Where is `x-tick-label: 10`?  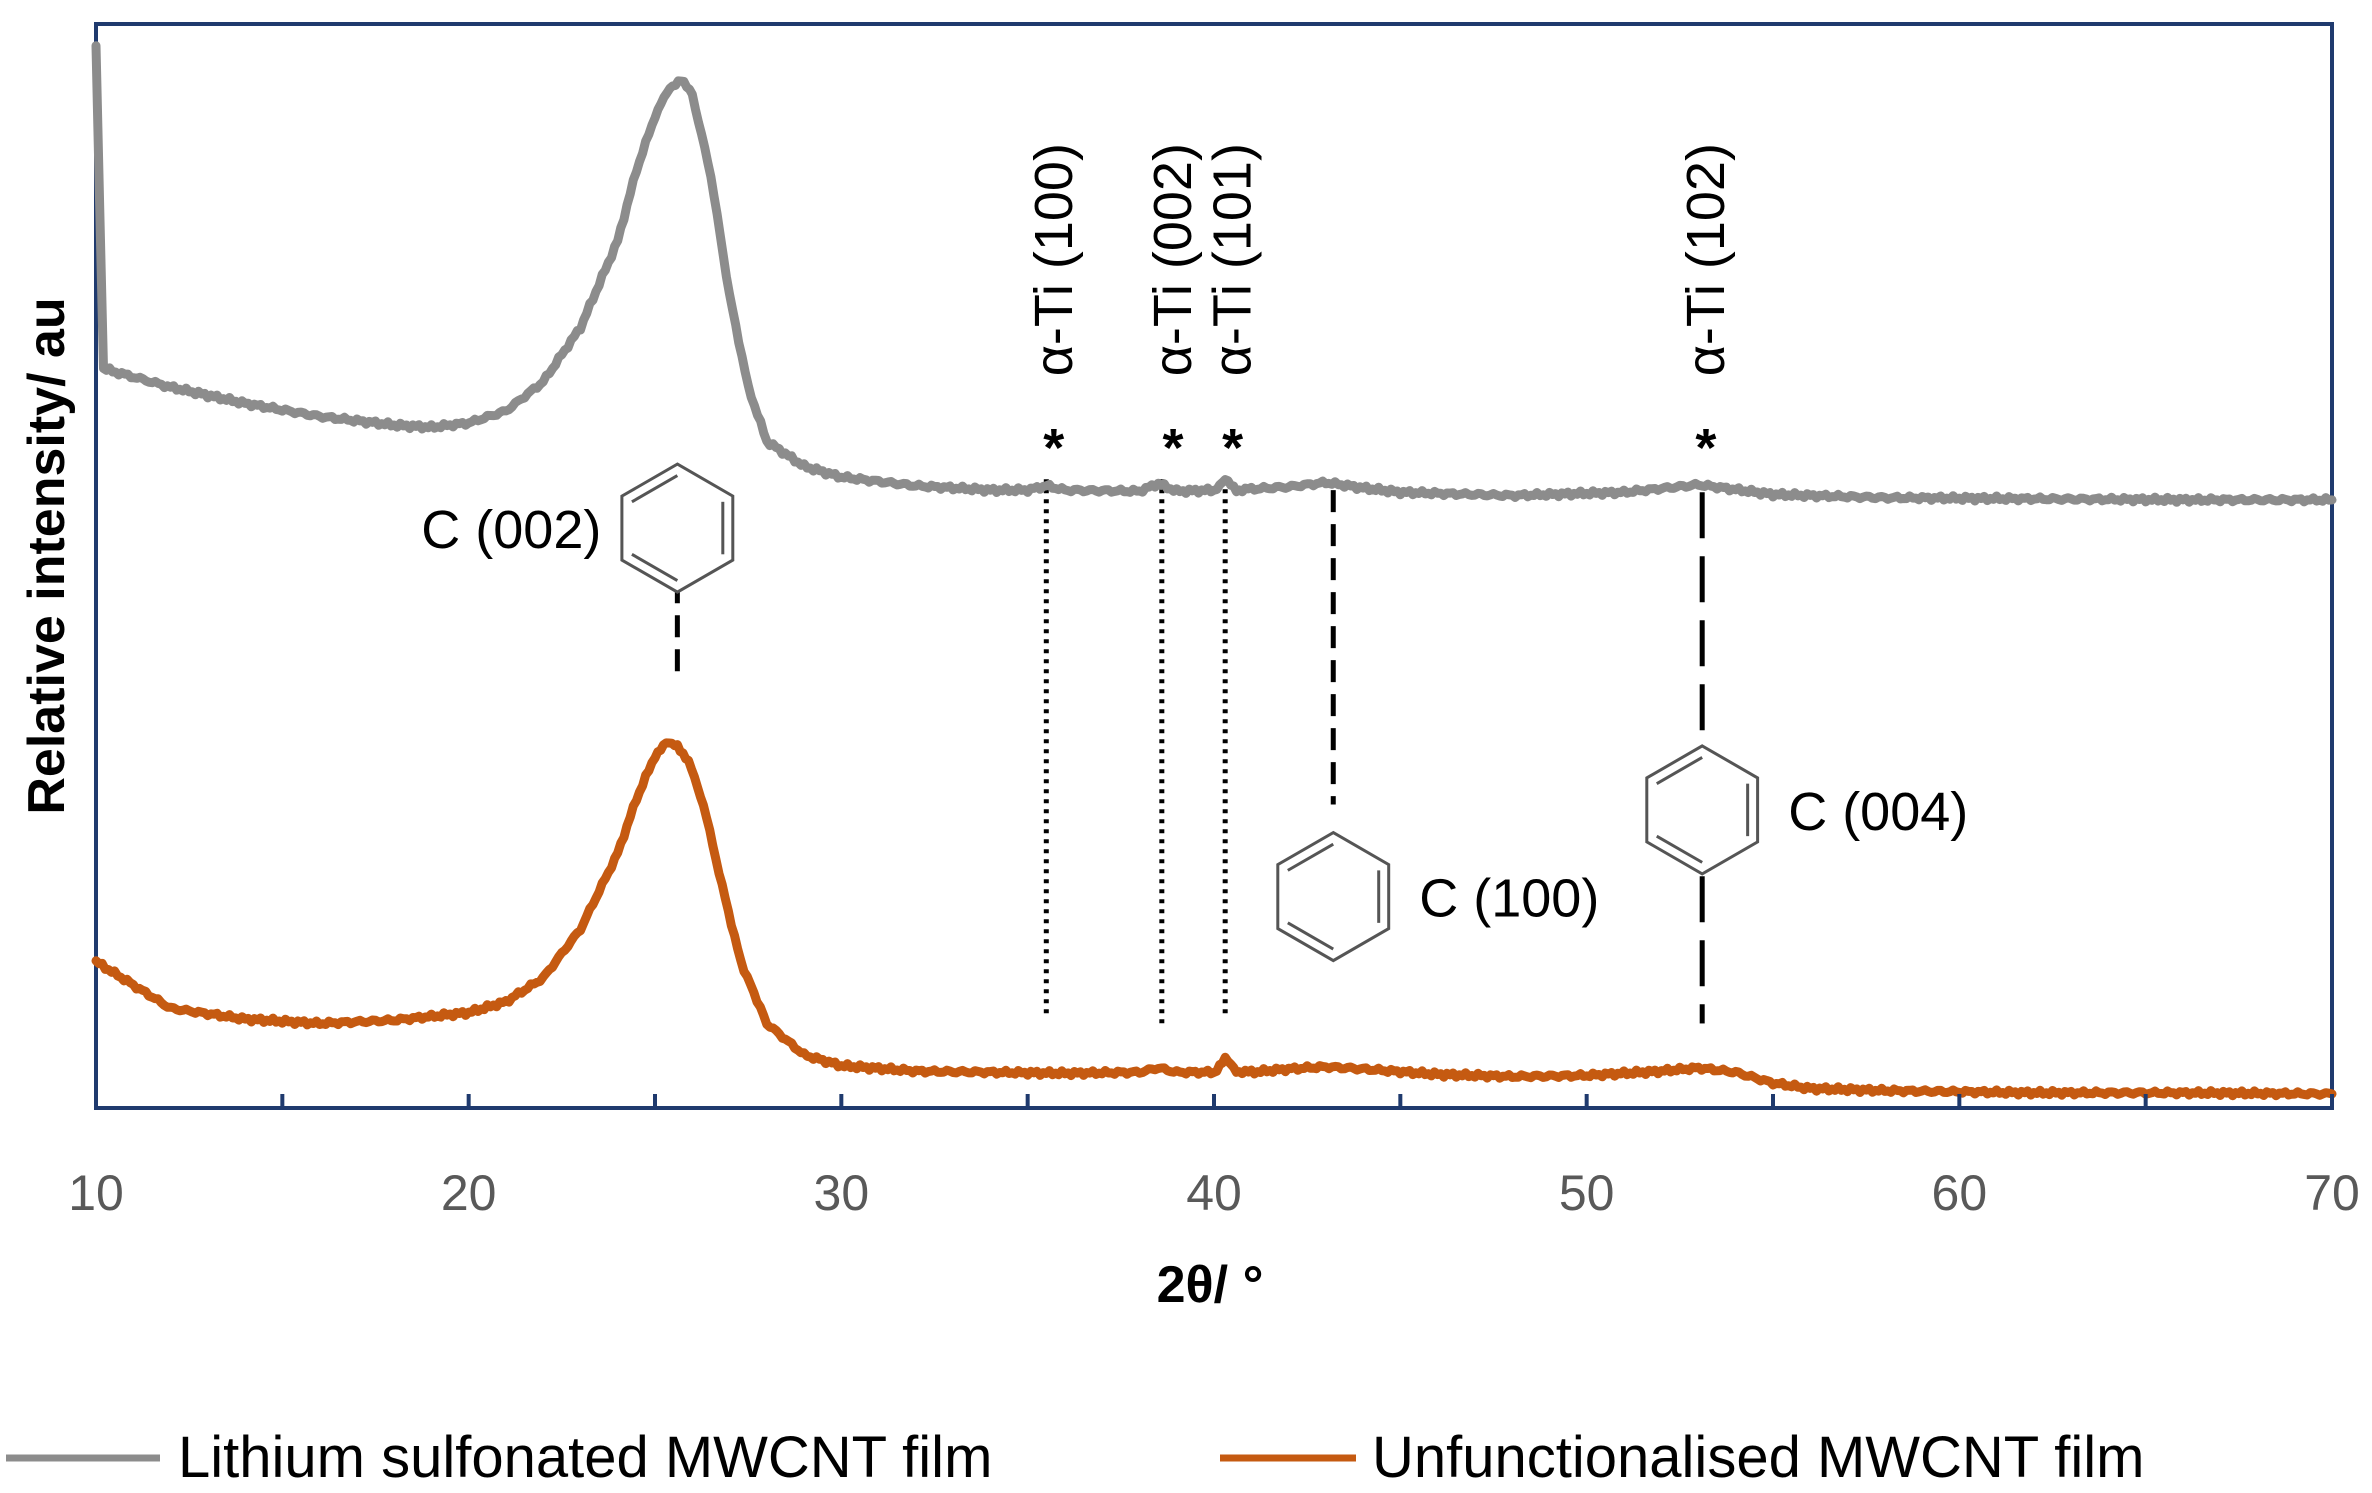 x-tick-label: 10 is located at coordinates (96, 1193).